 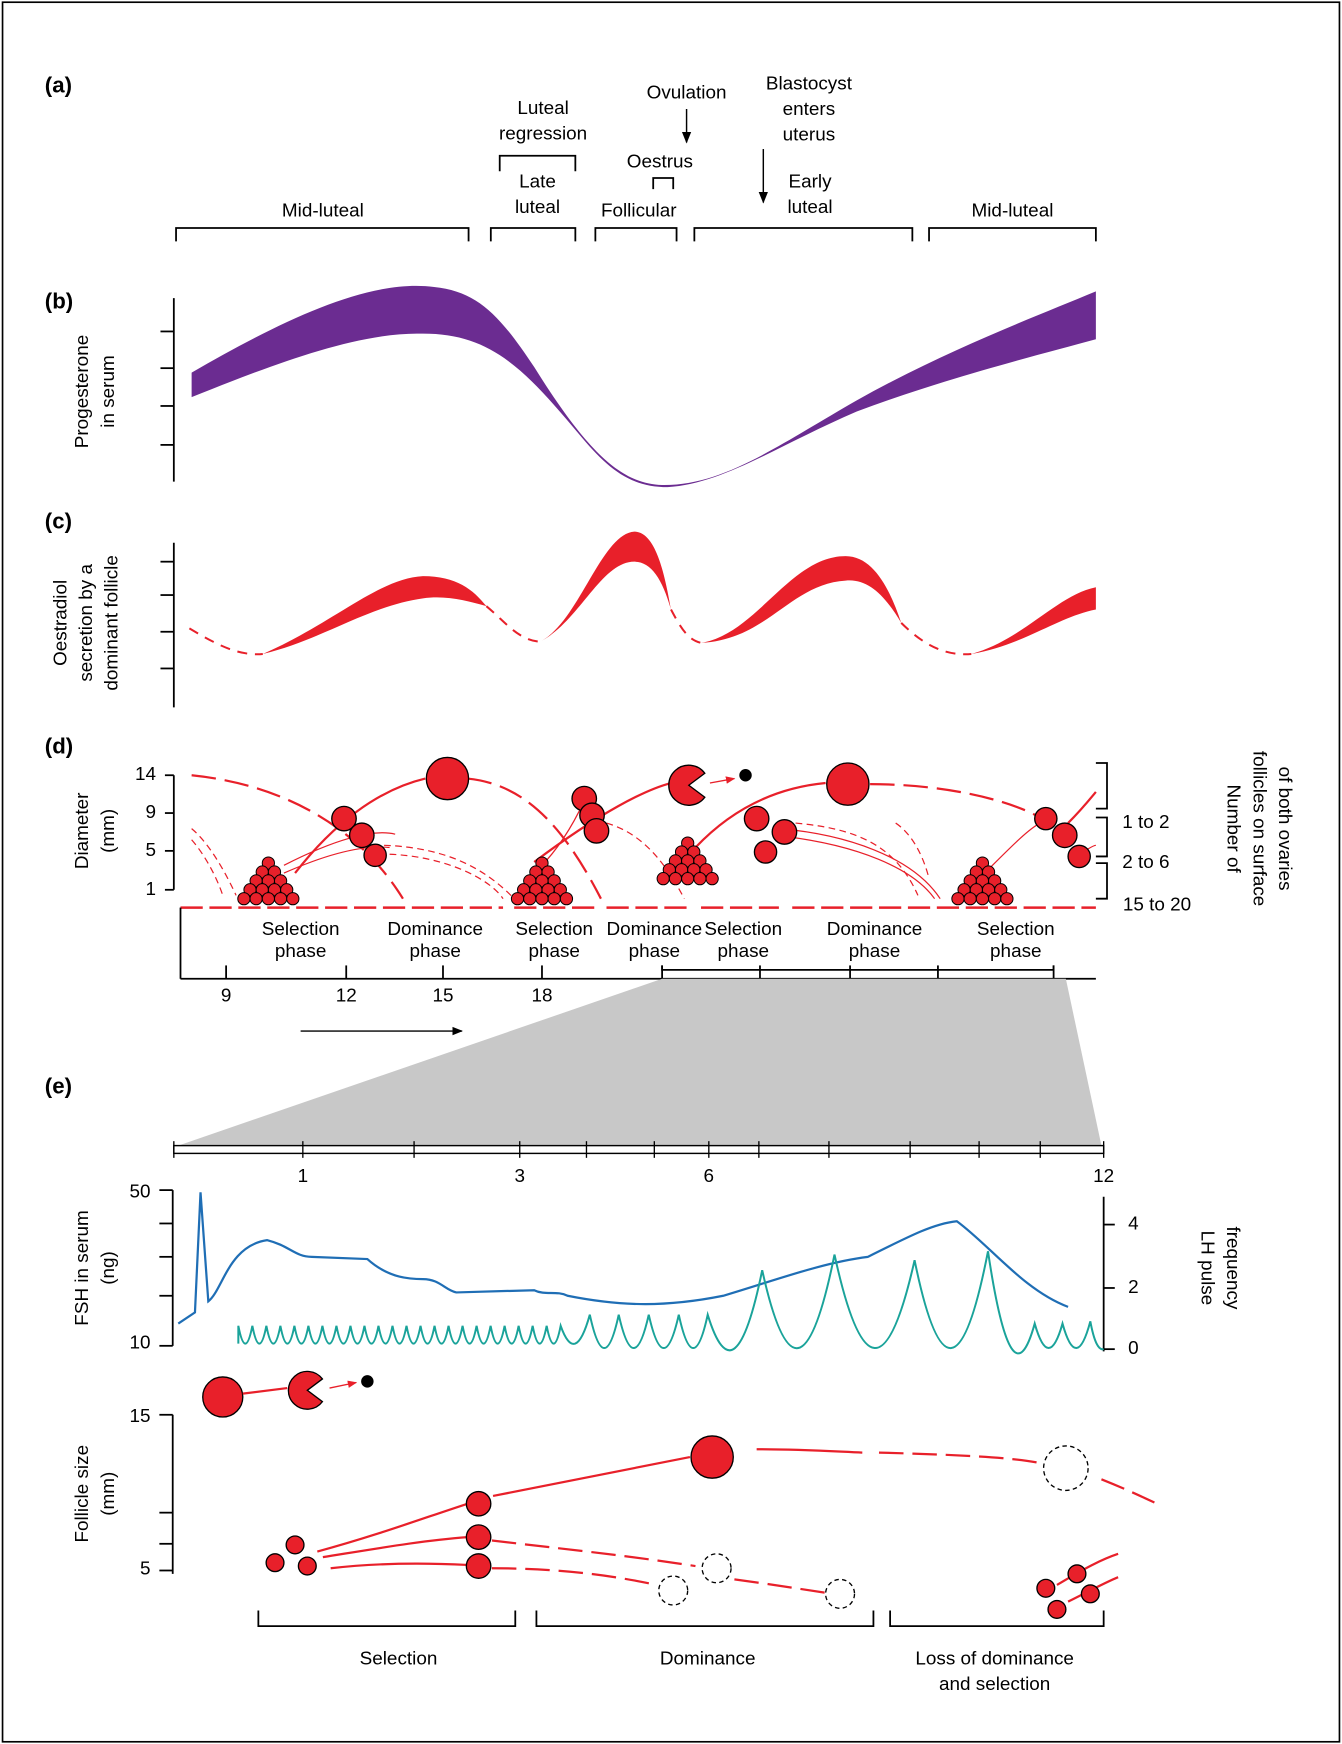 What do you see at coordinates (58, 1086) in the screenshot?
I see `panel-label: (e)` at bounding box center [58, 1086].